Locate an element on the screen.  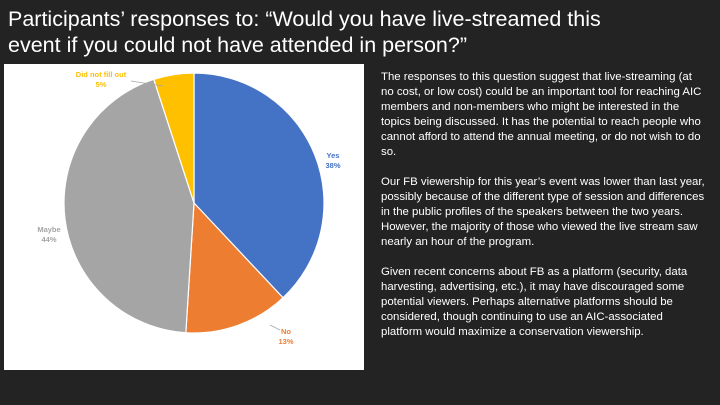
slice-value-no: 13% is located at coordinates (285, 341).